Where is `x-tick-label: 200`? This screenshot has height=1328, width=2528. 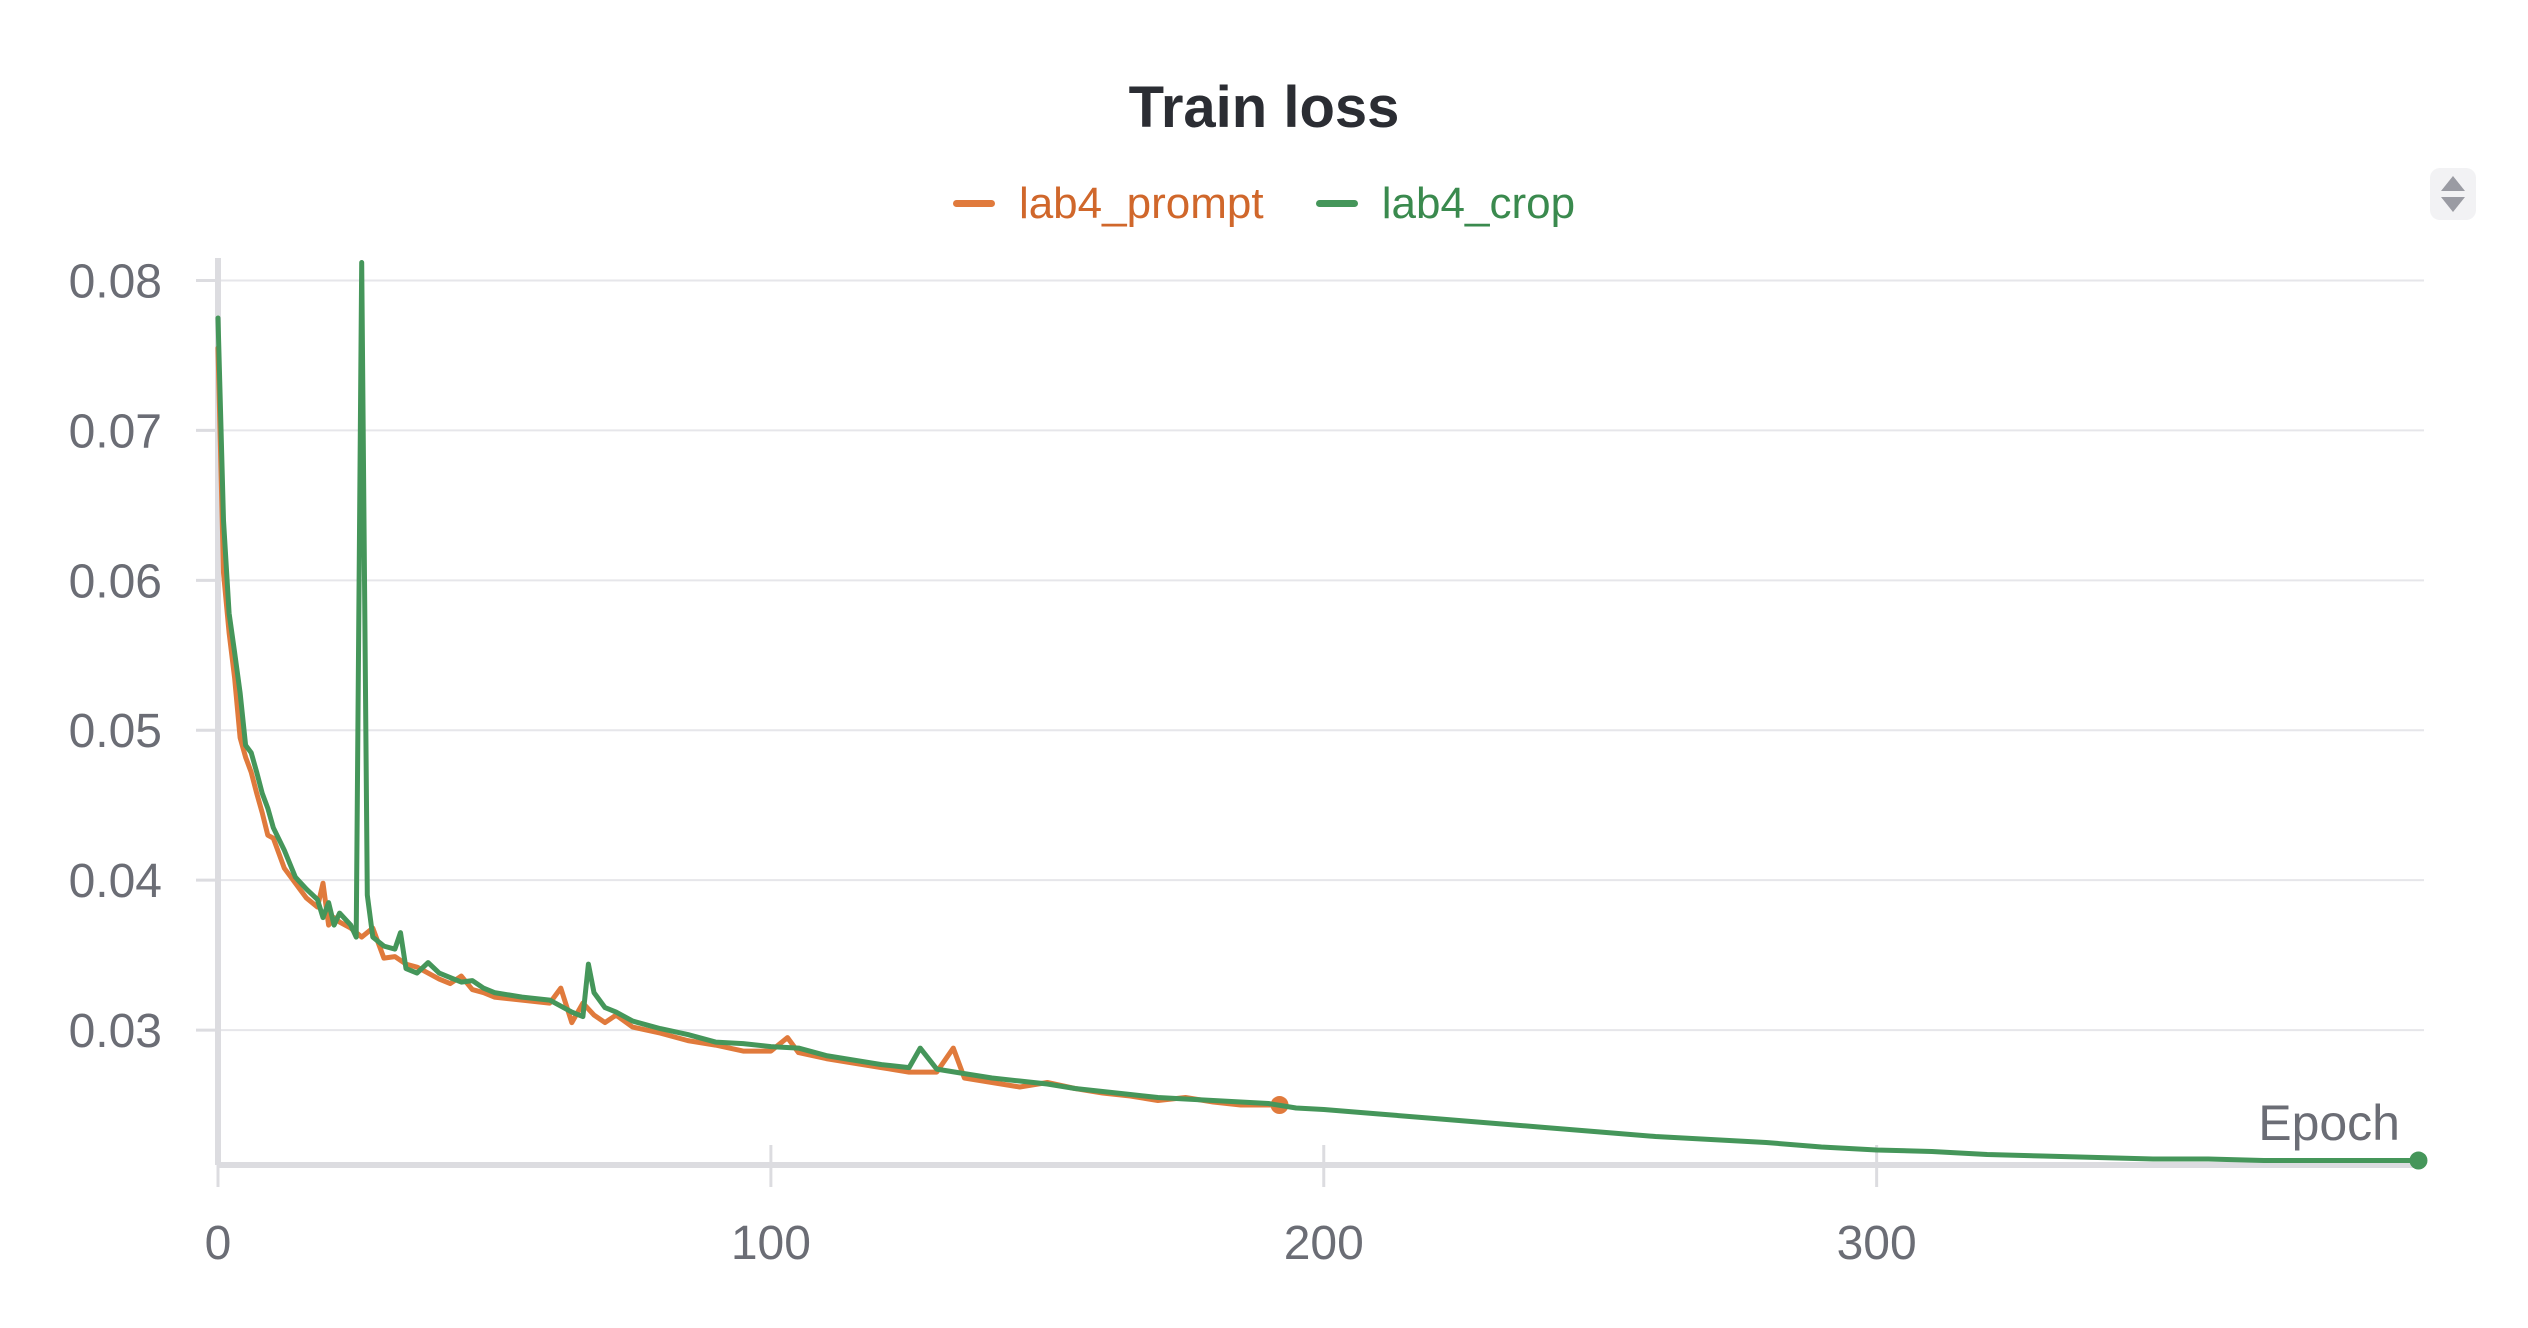 x-tick-label: 200 is located at coordinates (1324, 1243).